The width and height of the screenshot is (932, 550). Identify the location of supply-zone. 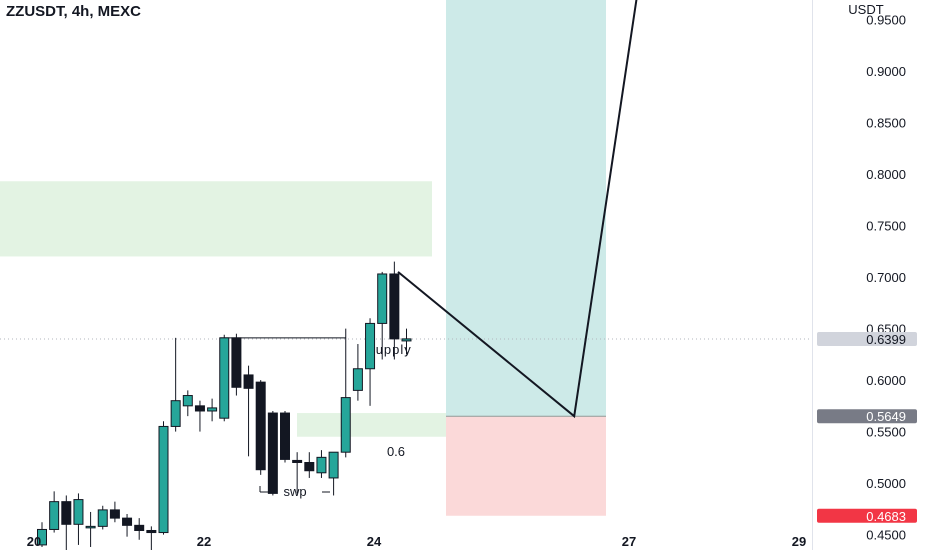
(216, 219).